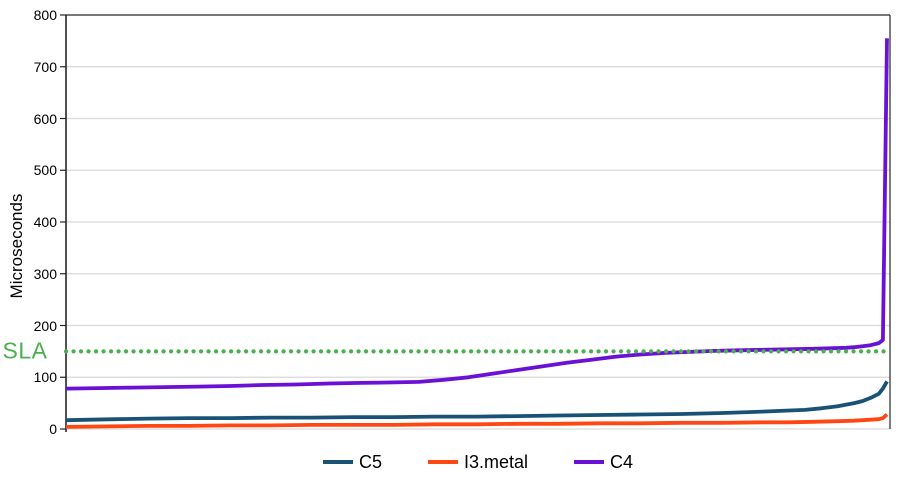 This screenshot has height=481, width=900. Describe the element at coordinates (477, 421) in the screenshot. I see `series-line-i3metal` at that location.